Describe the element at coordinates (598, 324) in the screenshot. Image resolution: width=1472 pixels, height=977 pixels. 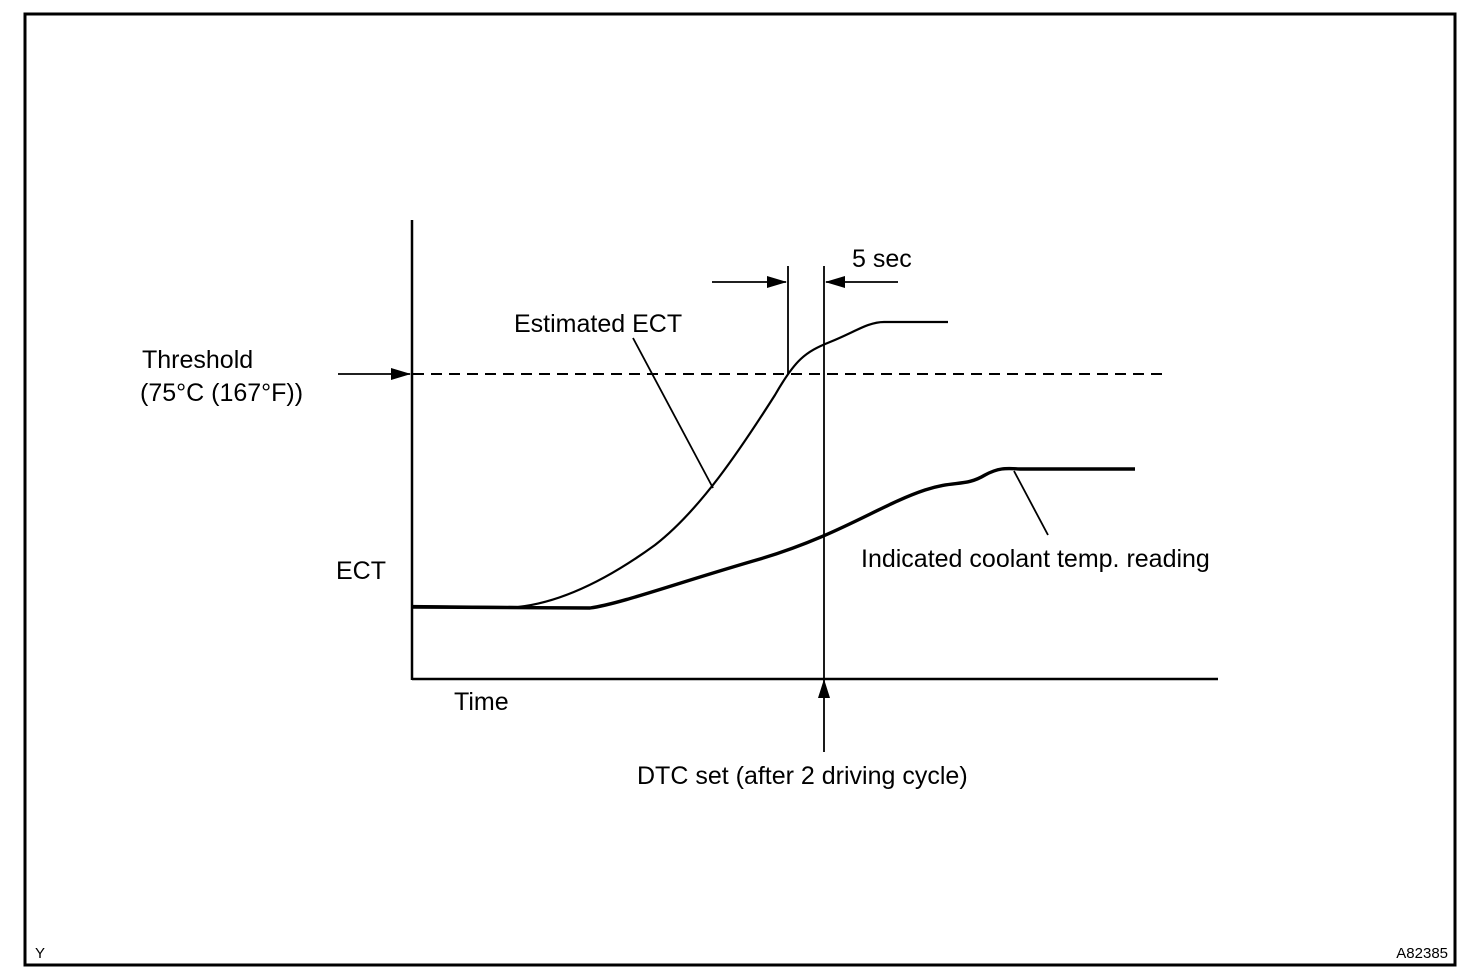
I see `estimated-ect-label: Estimated ECT` at that location.